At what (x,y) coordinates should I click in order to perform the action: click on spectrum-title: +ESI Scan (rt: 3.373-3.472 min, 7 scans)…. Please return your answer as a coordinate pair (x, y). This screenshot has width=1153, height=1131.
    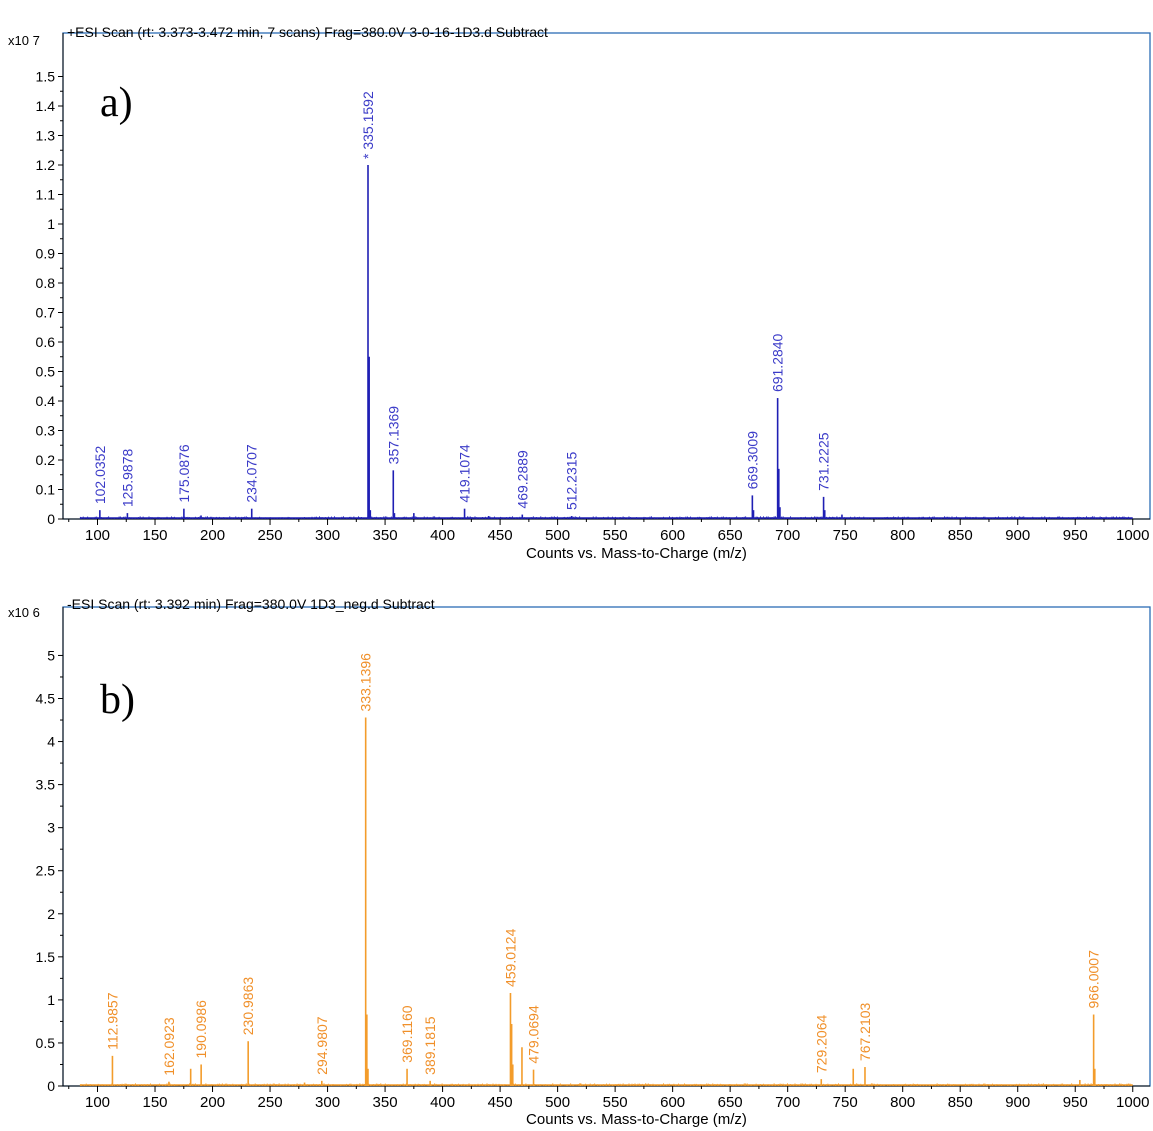
    Looking at the image, I should click on (307, 32).